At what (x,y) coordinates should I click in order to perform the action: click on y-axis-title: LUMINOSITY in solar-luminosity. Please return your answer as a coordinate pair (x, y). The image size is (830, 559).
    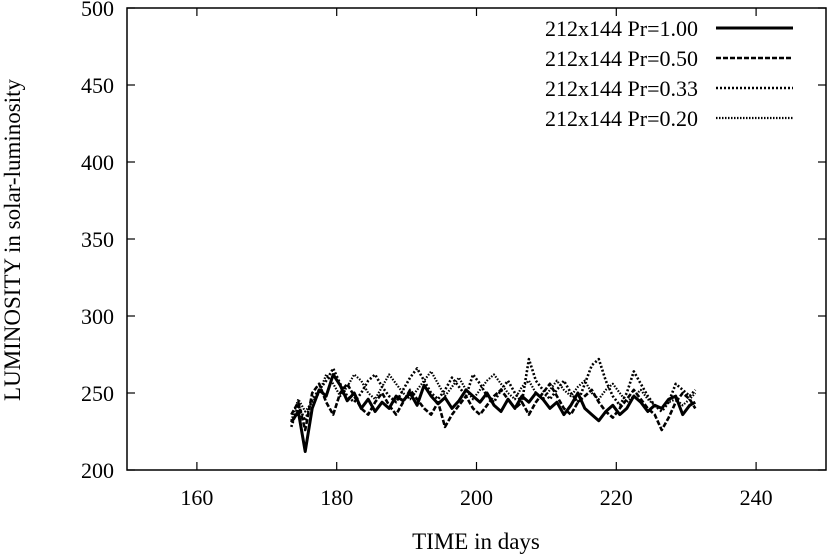
    Looking at the image, I should click on (12, 240).